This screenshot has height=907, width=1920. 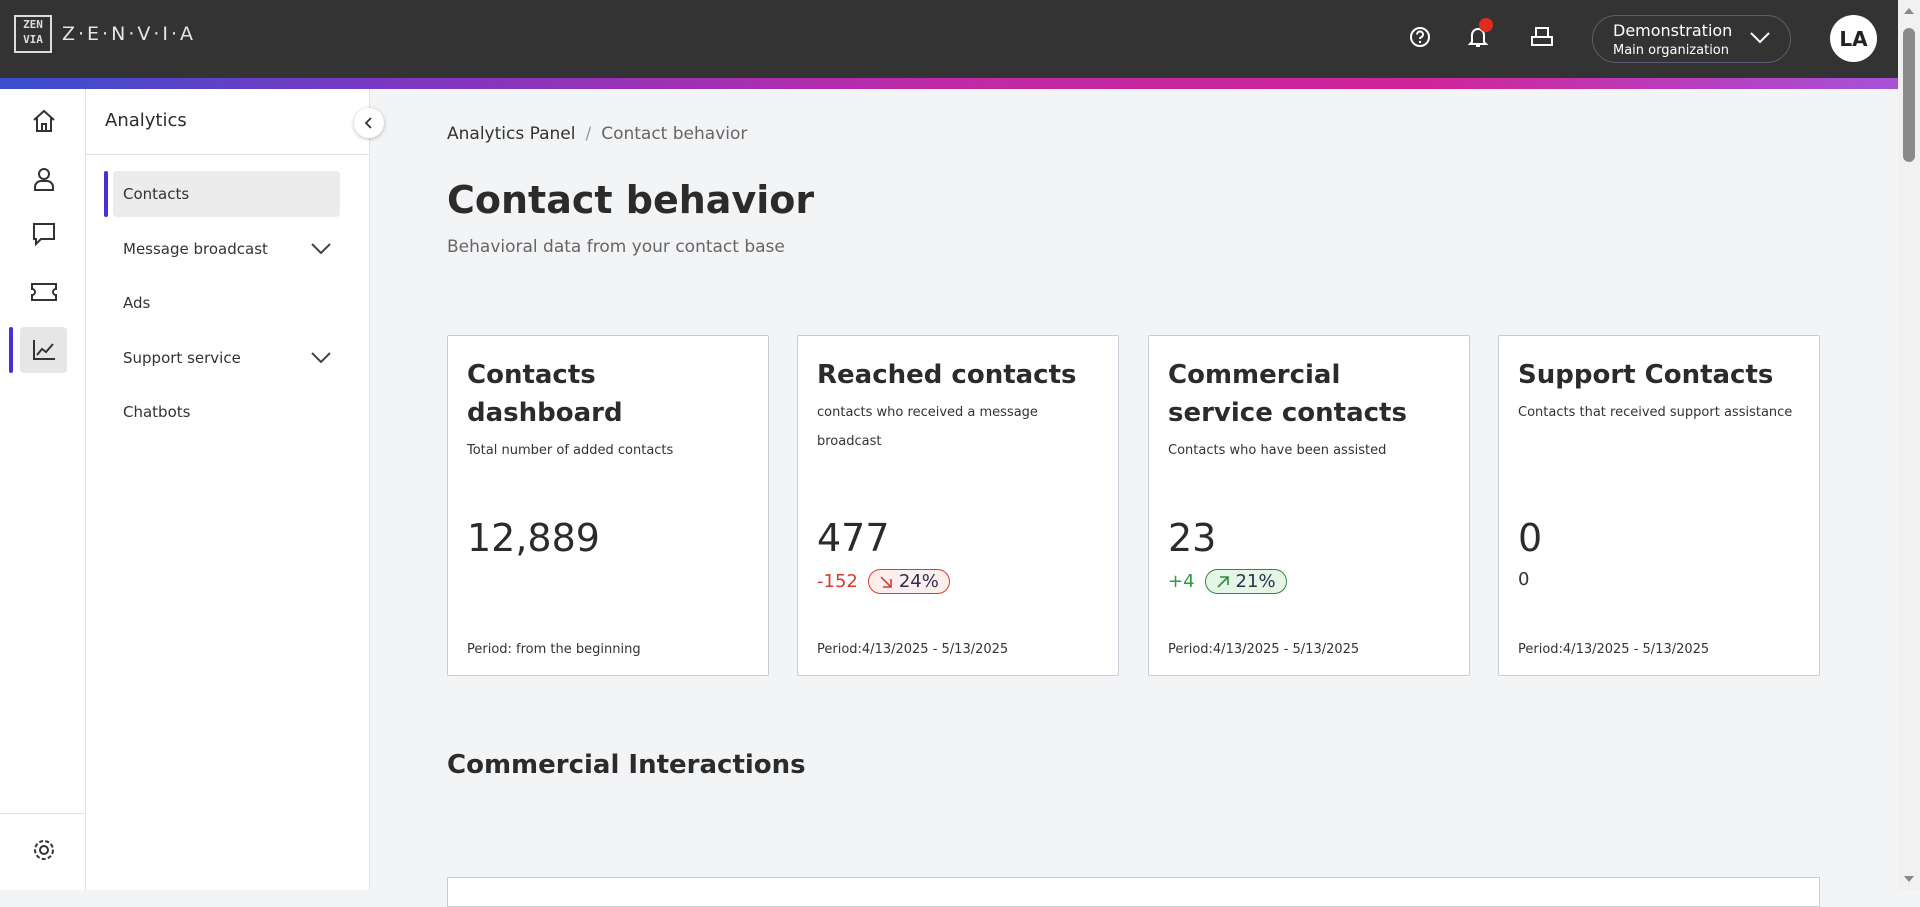 What do you see at coordinates (1222, 581) in the screenshot?
I see `arrow-up-right-icon` at bounding box center [1222, 581].